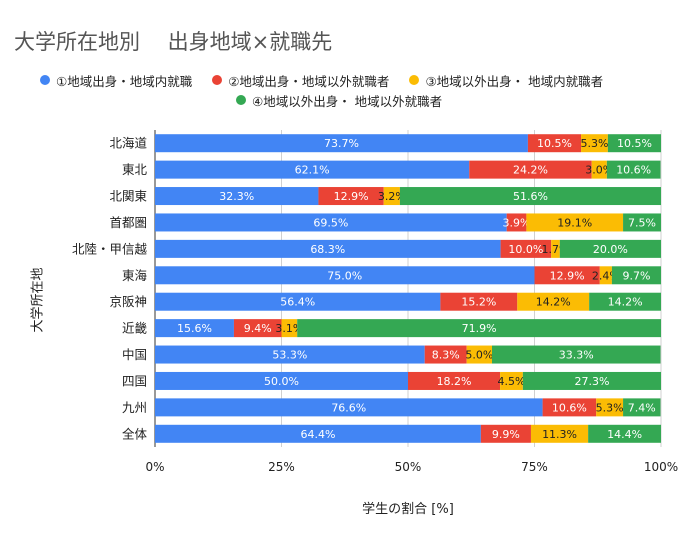  I want to click on data-label: 19.1%, so click(574, 222).